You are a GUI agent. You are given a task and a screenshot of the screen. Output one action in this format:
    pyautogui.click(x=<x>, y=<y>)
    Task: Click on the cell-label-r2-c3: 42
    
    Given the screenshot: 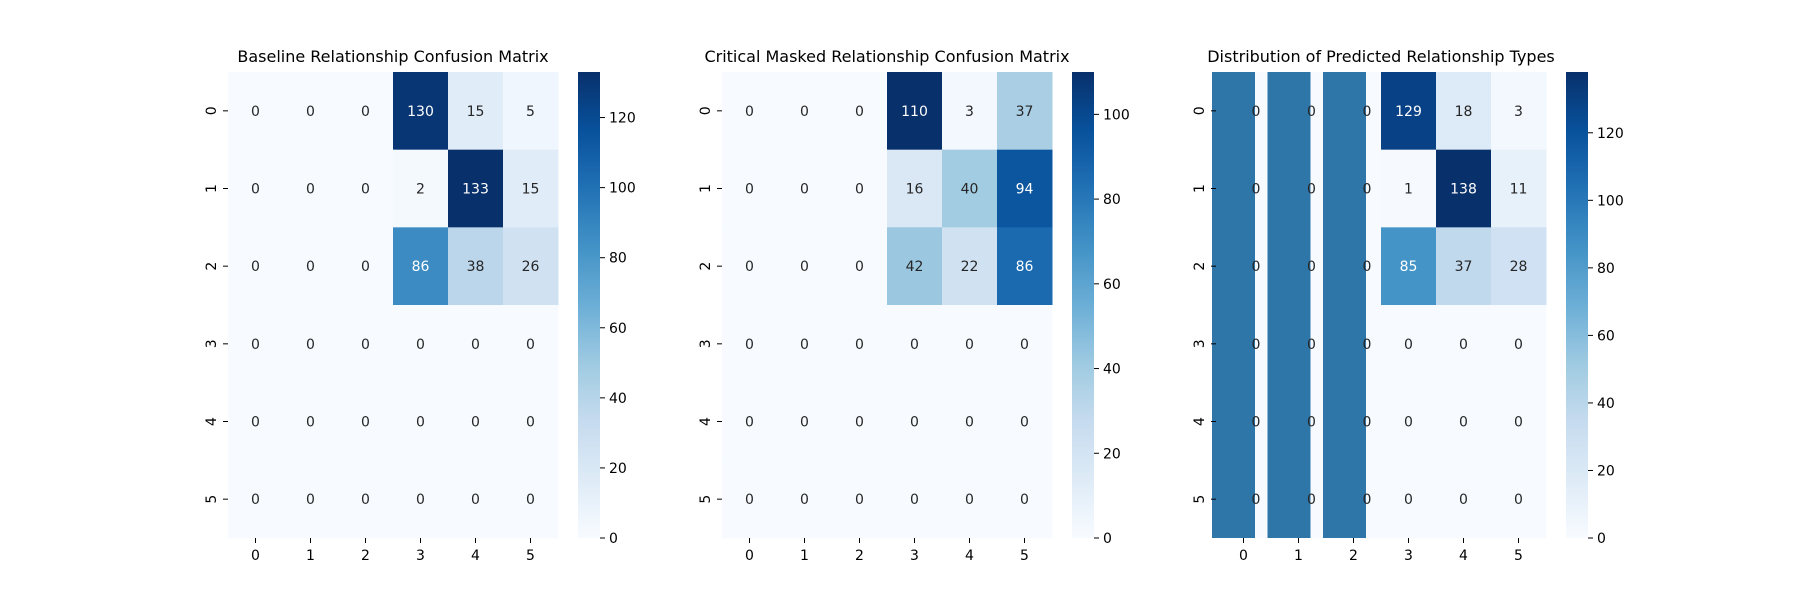 What is the action you would take?
    pyautogui.click(x=915, y=267)
    